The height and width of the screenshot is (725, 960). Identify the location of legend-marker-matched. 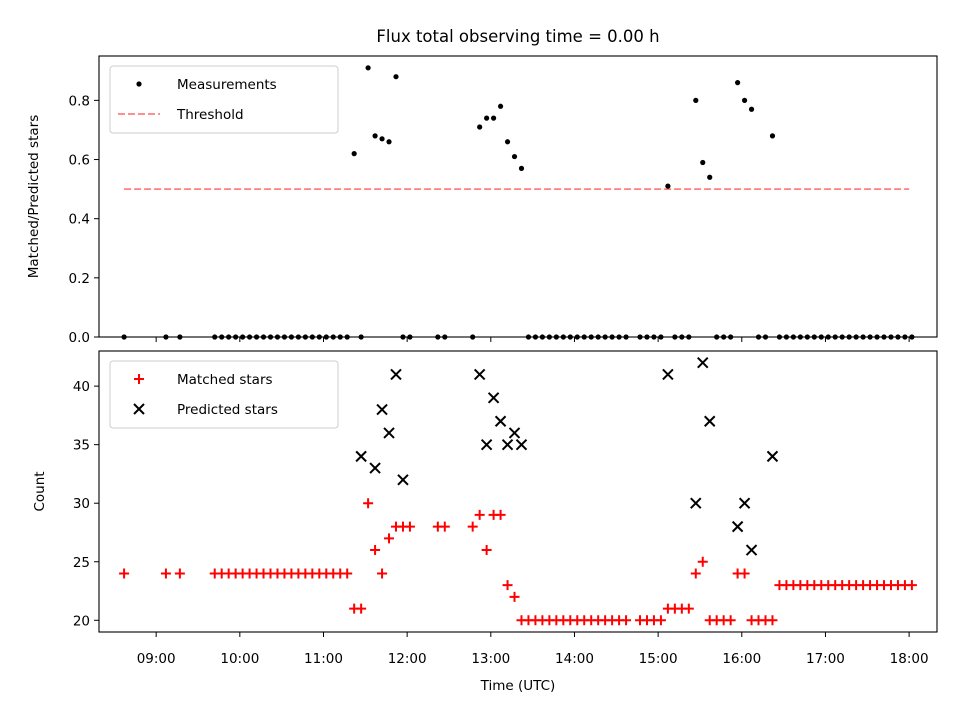
(139, 379).